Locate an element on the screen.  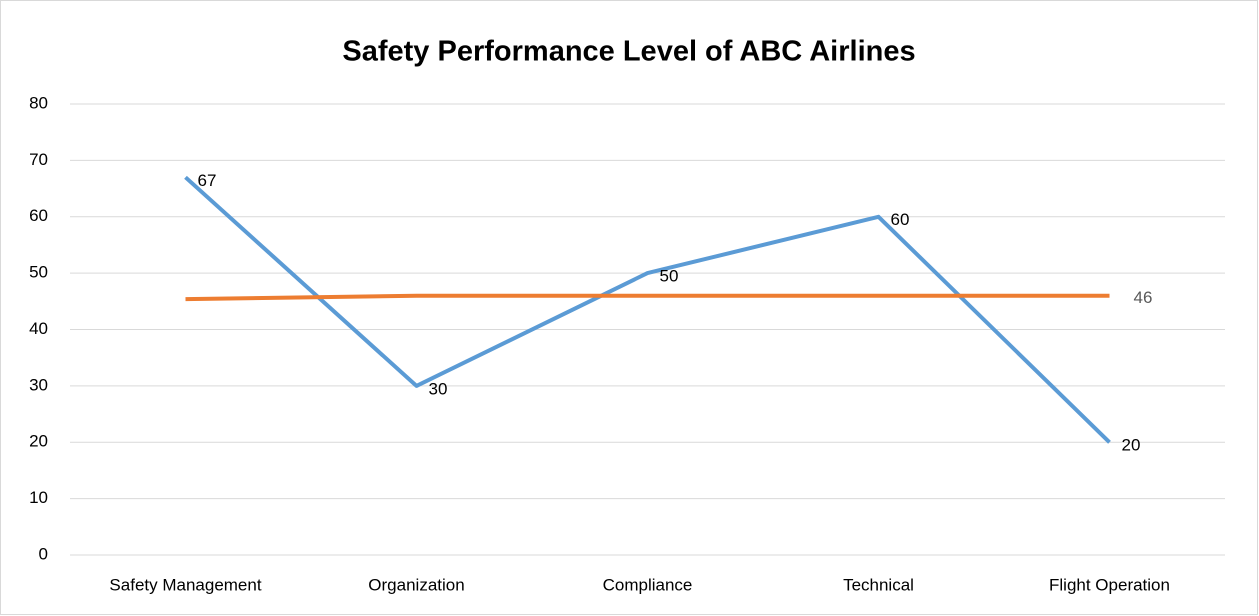
y-tick-label: 50 is located at coordinates (38, 272).